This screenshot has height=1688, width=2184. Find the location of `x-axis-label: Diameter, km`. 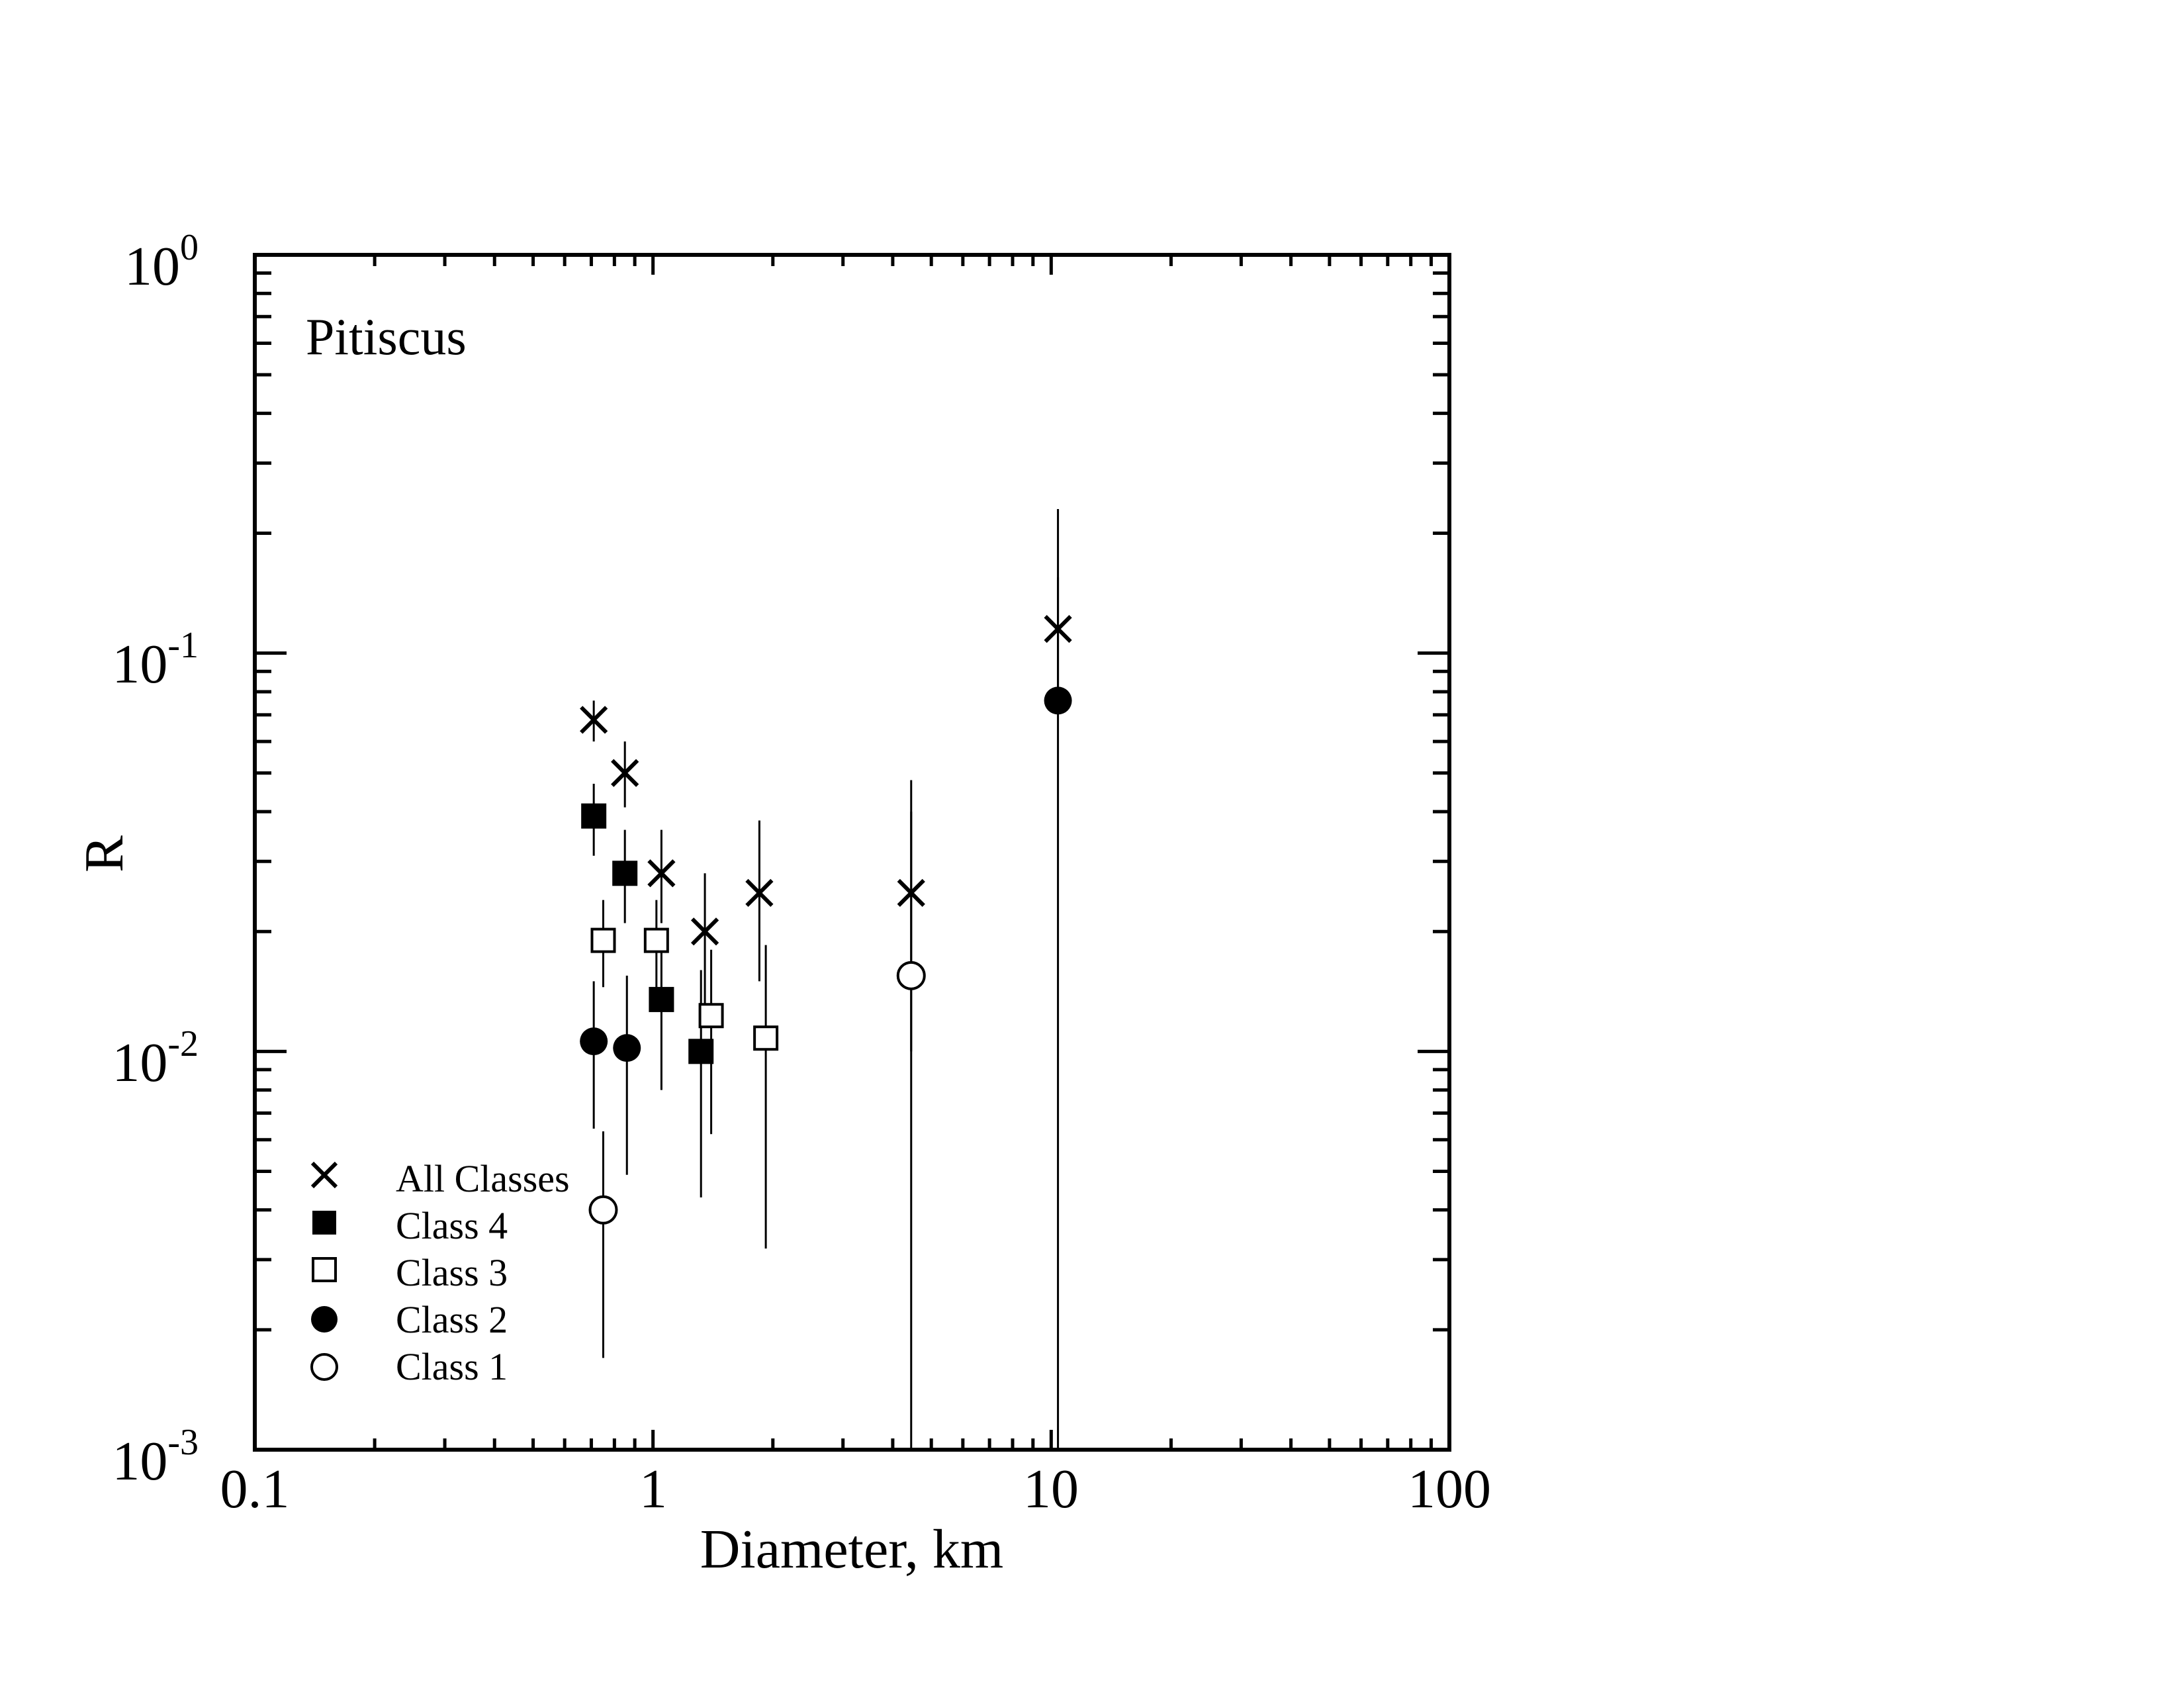

x-axis-label: Diameter, km is located at coordinates (852, 1549).